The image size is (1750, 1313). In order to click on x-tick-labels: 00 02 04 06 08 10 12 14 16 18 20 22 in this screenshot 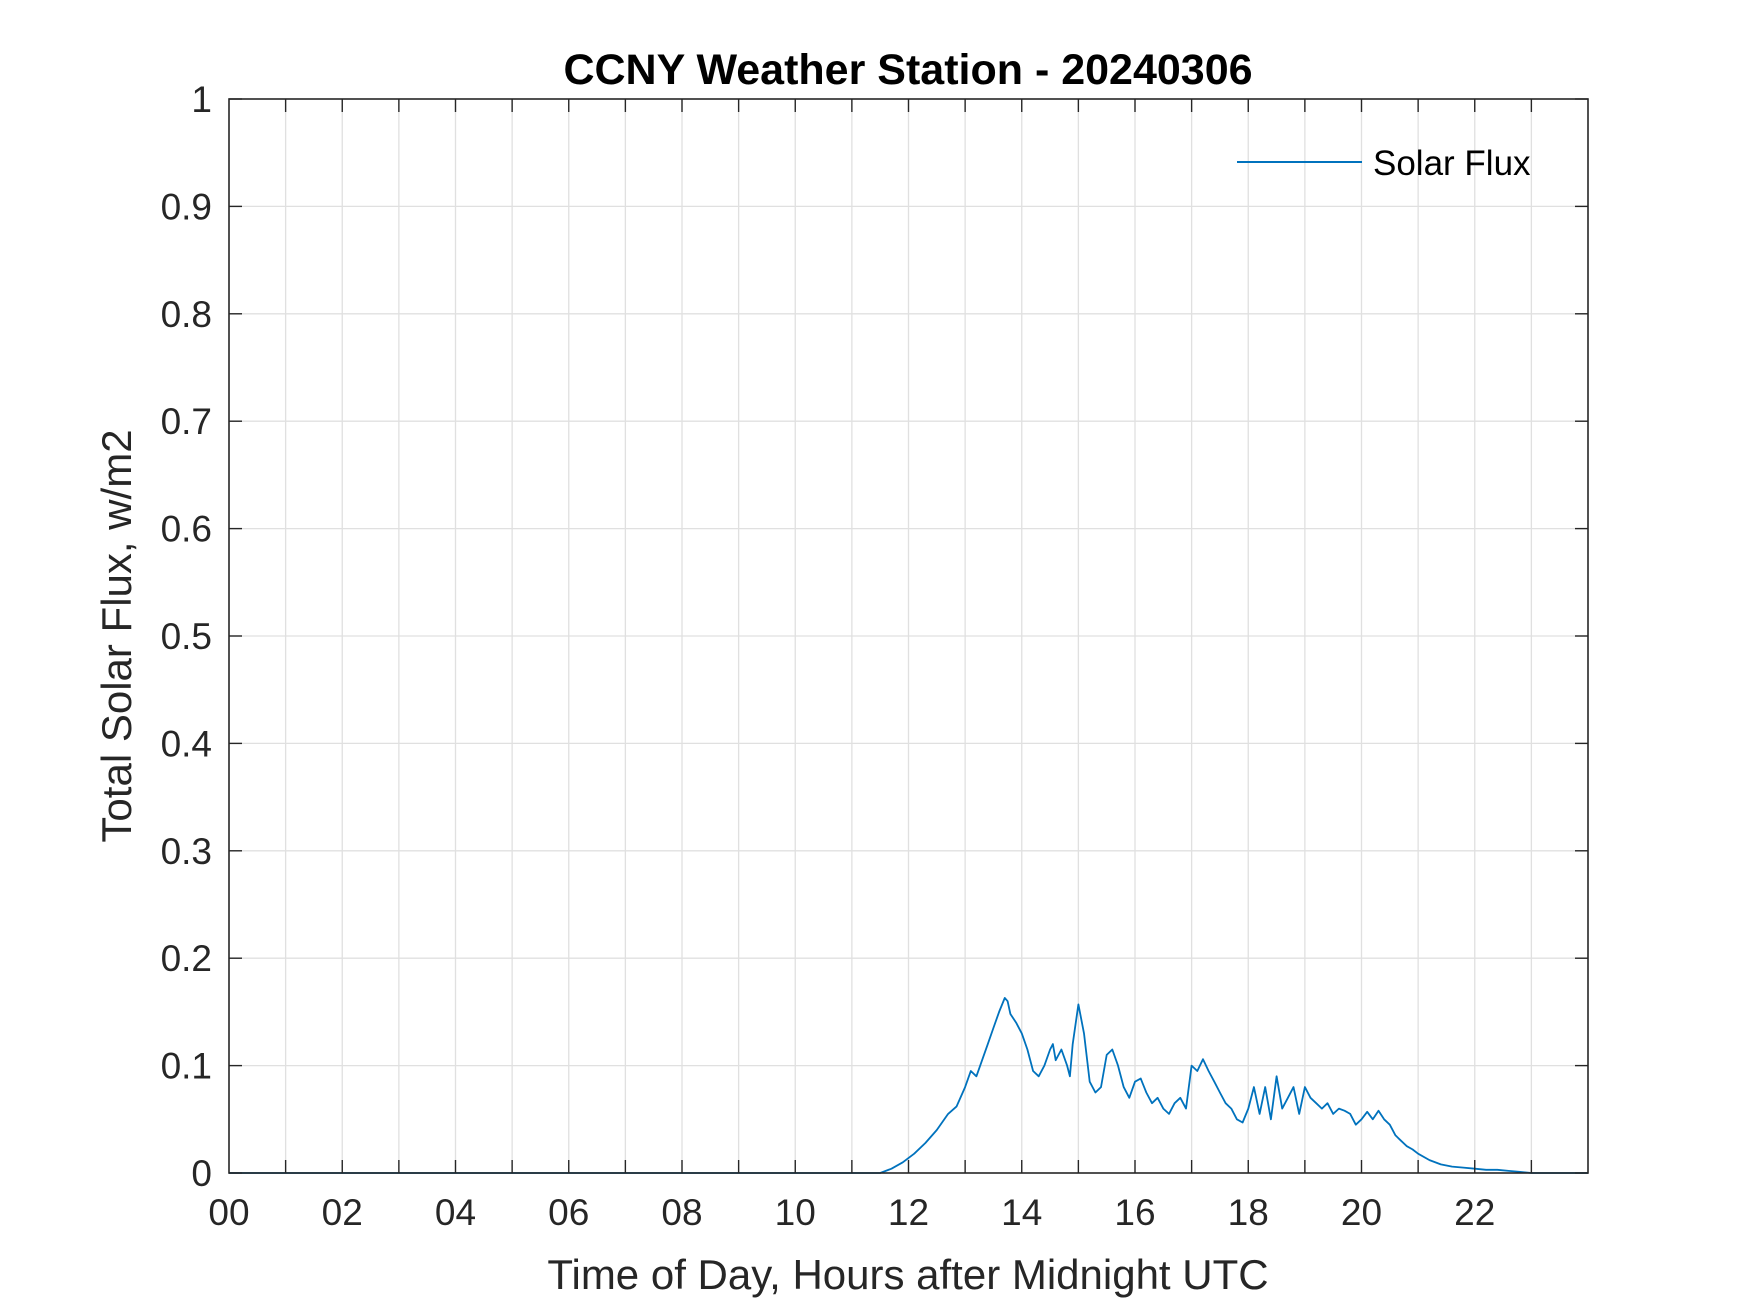, I will do `click(851, 1212)`.